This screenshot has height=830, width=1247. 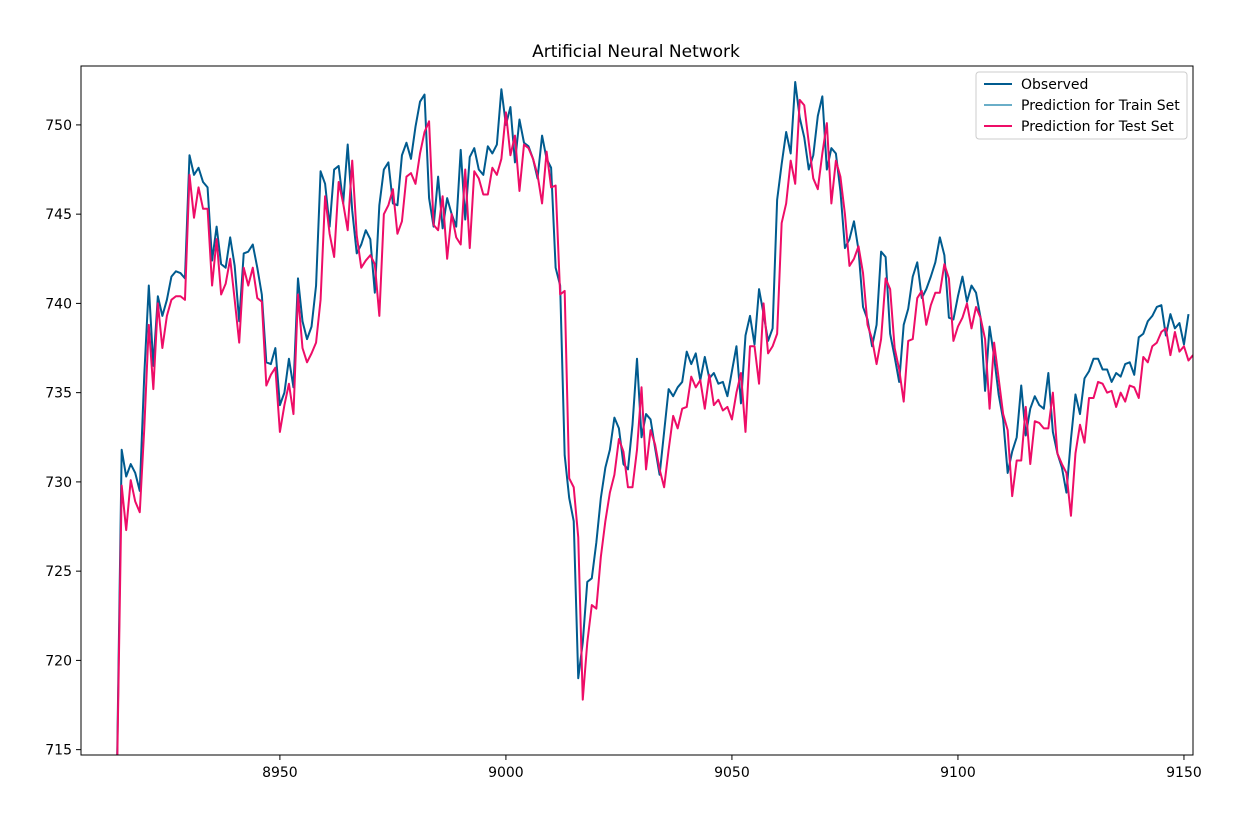 I want to click on legend-entry: Prediction for Test Set, so click(x=1097, y=127).